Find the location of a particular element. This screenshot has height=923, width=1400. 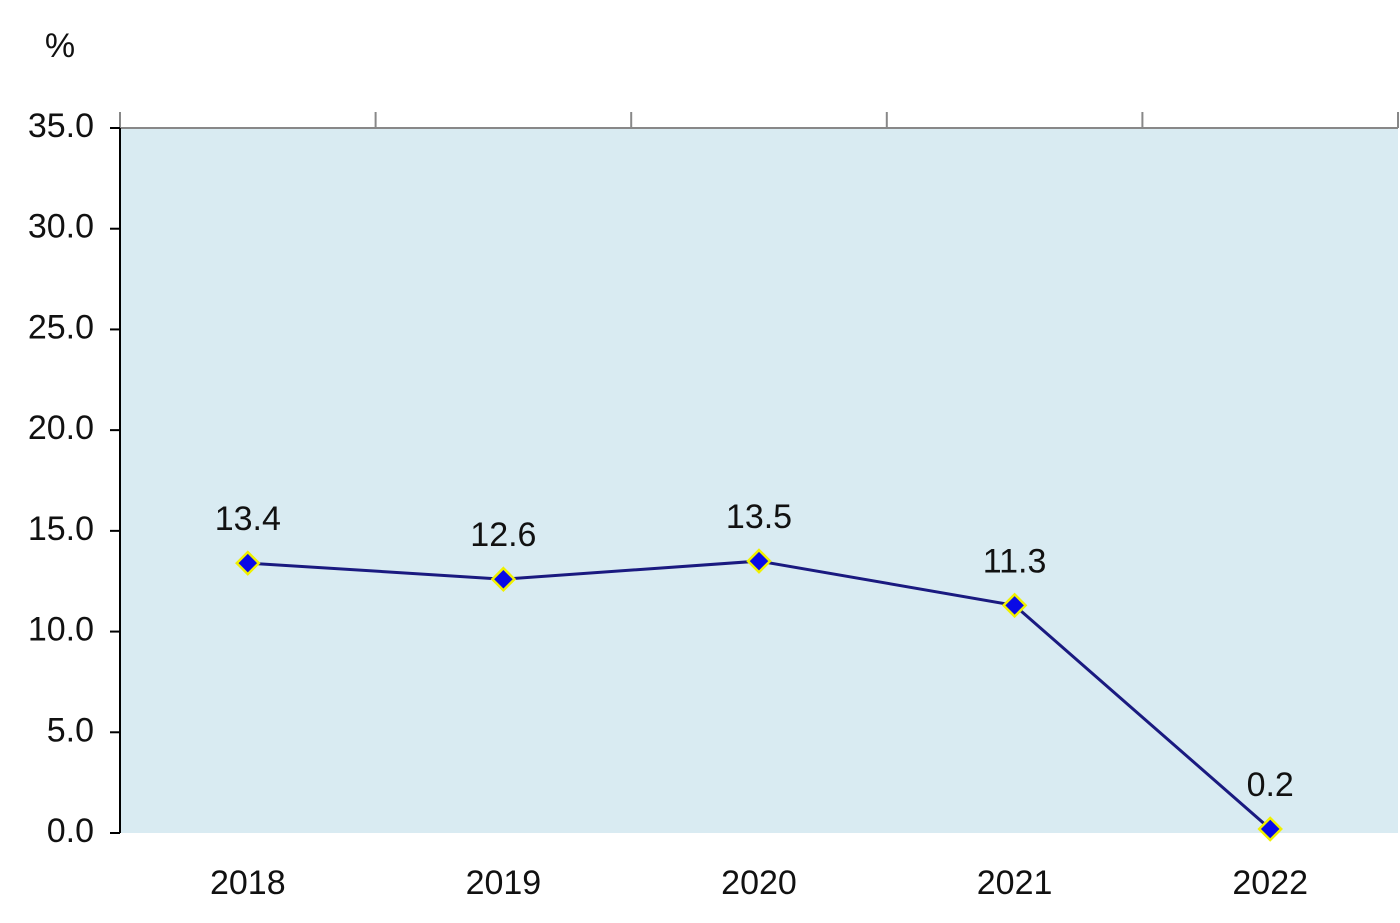

x-tick-label: 2019 is located at coordinates (504, 883).